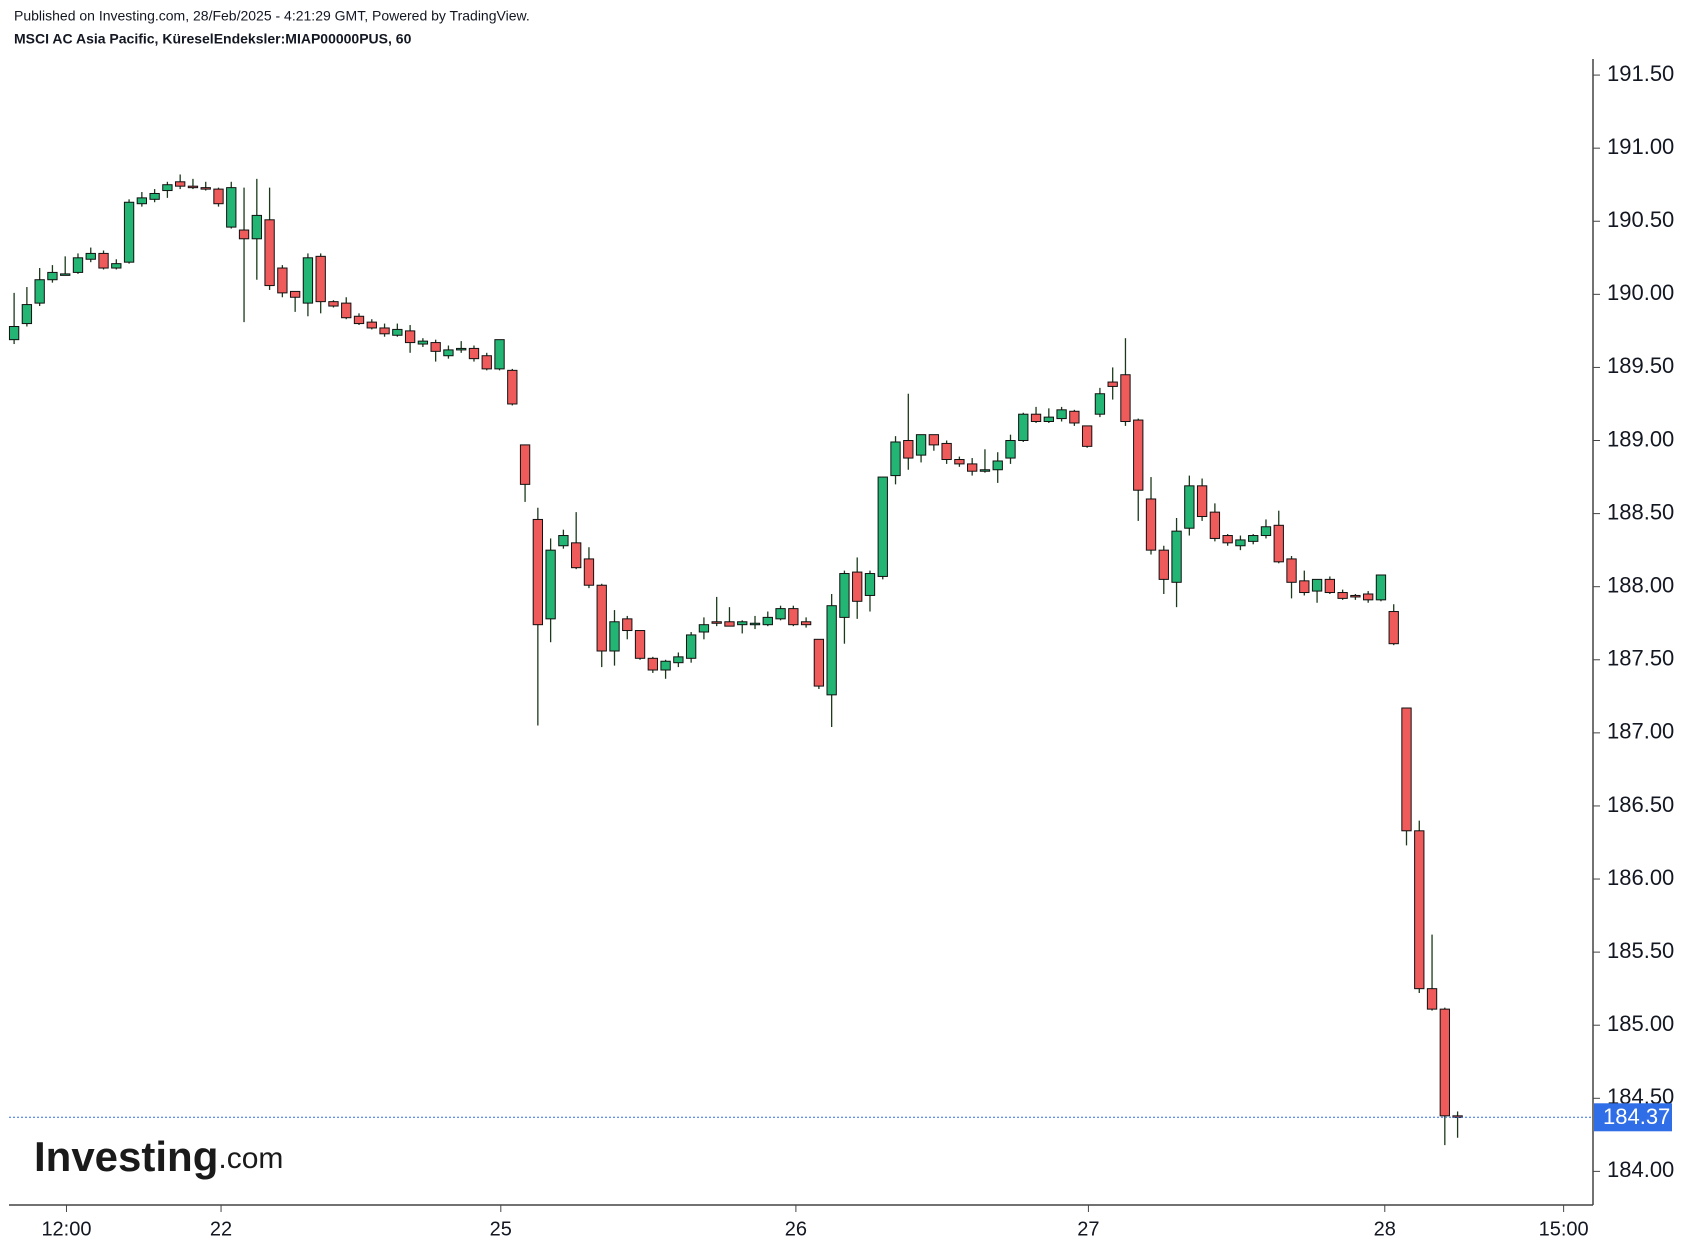 The image size is (1686, 1246). Describe the element at coordinates (501, 1229) in the screenshot. I see `x-tick-label: 25` at that location.